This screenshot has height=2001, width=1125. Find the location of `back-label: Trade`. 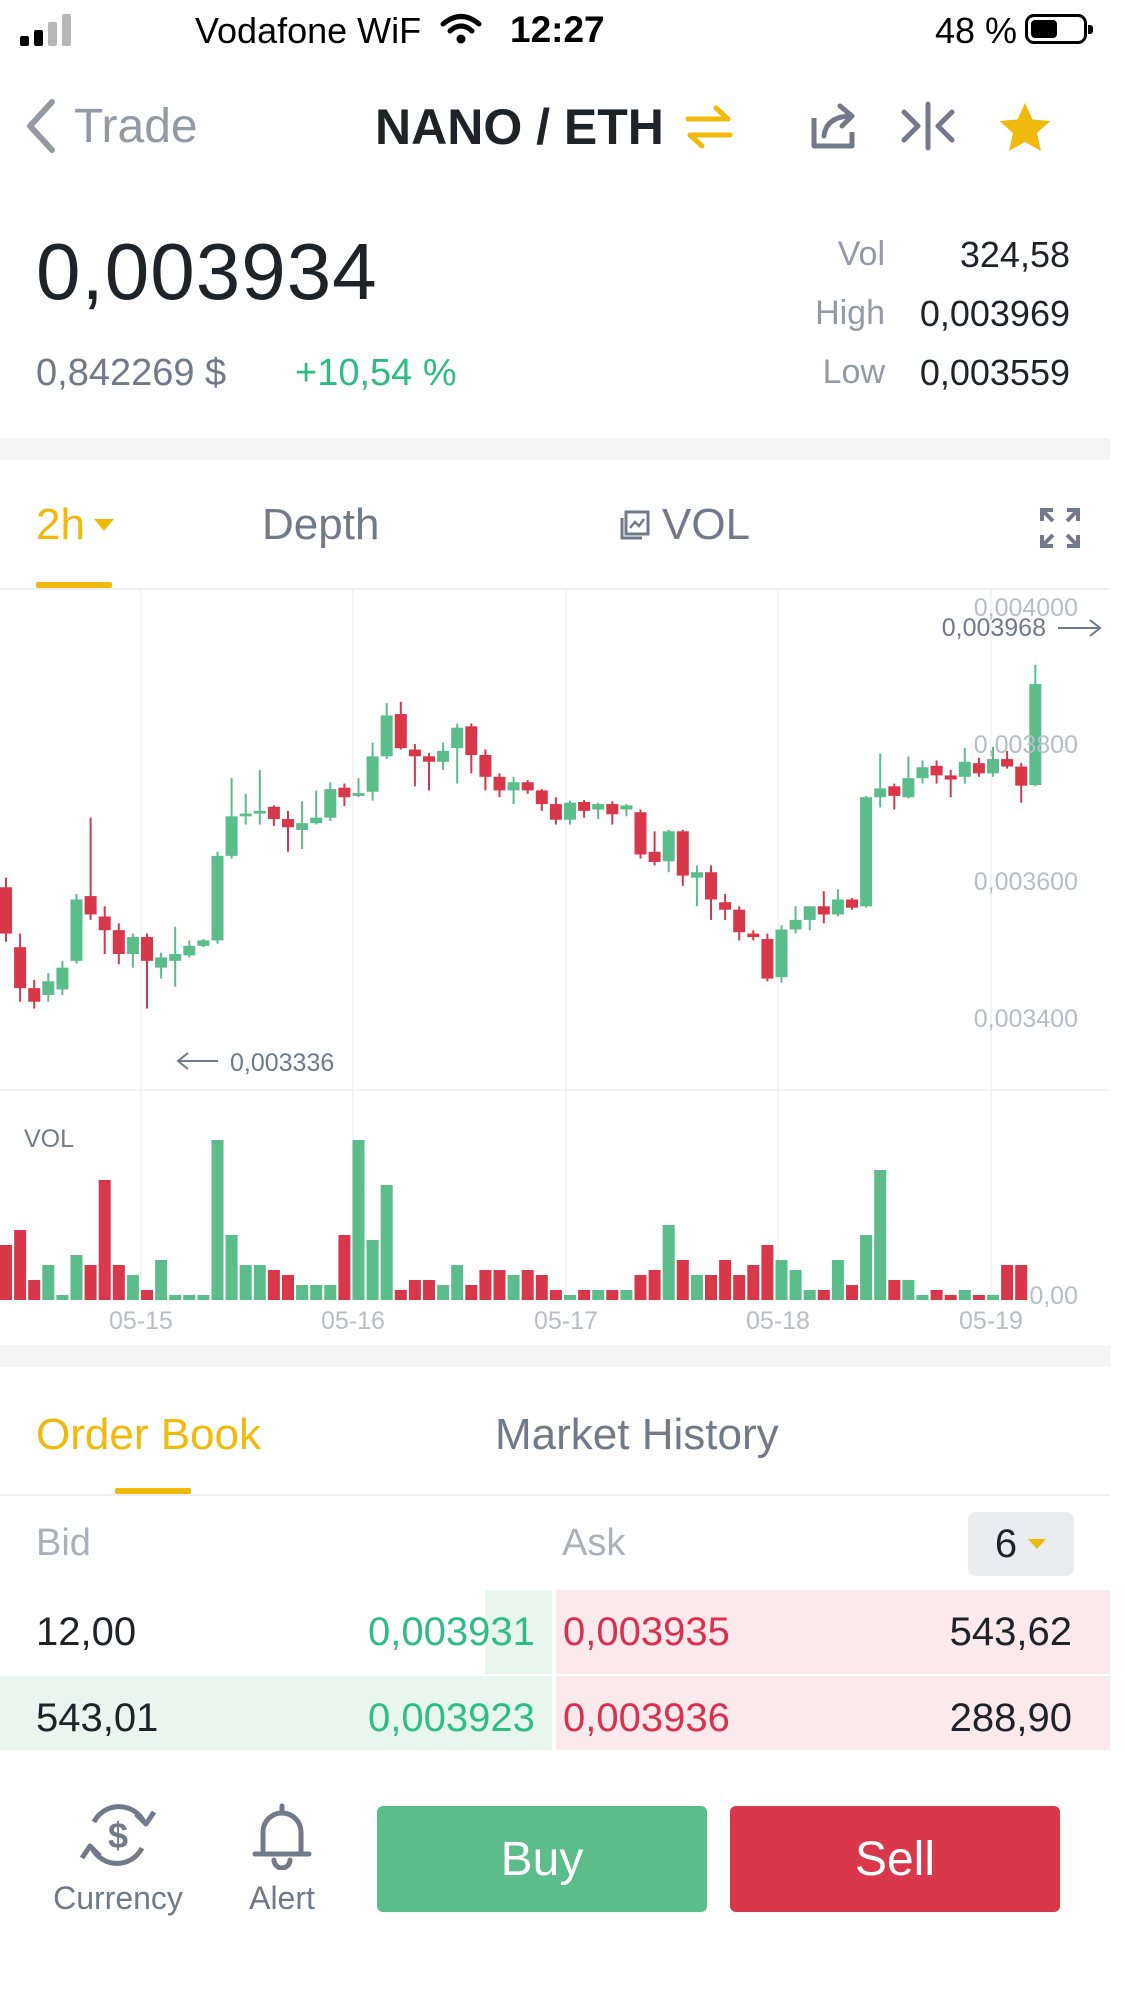

back-label: Trade is located at coordinates (136, 126).